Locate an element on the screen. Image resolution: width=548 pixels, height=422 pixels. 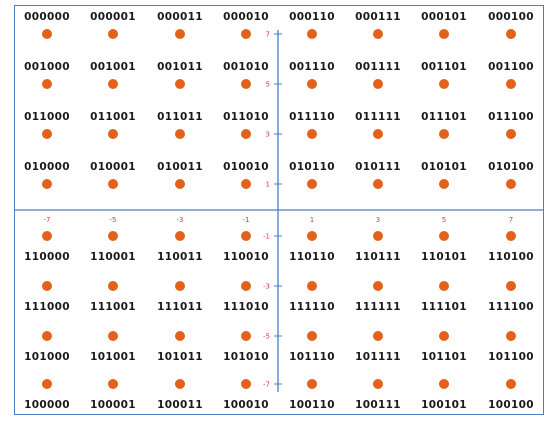
bit-code-label: 010000 is located at coordinates (47, 167).